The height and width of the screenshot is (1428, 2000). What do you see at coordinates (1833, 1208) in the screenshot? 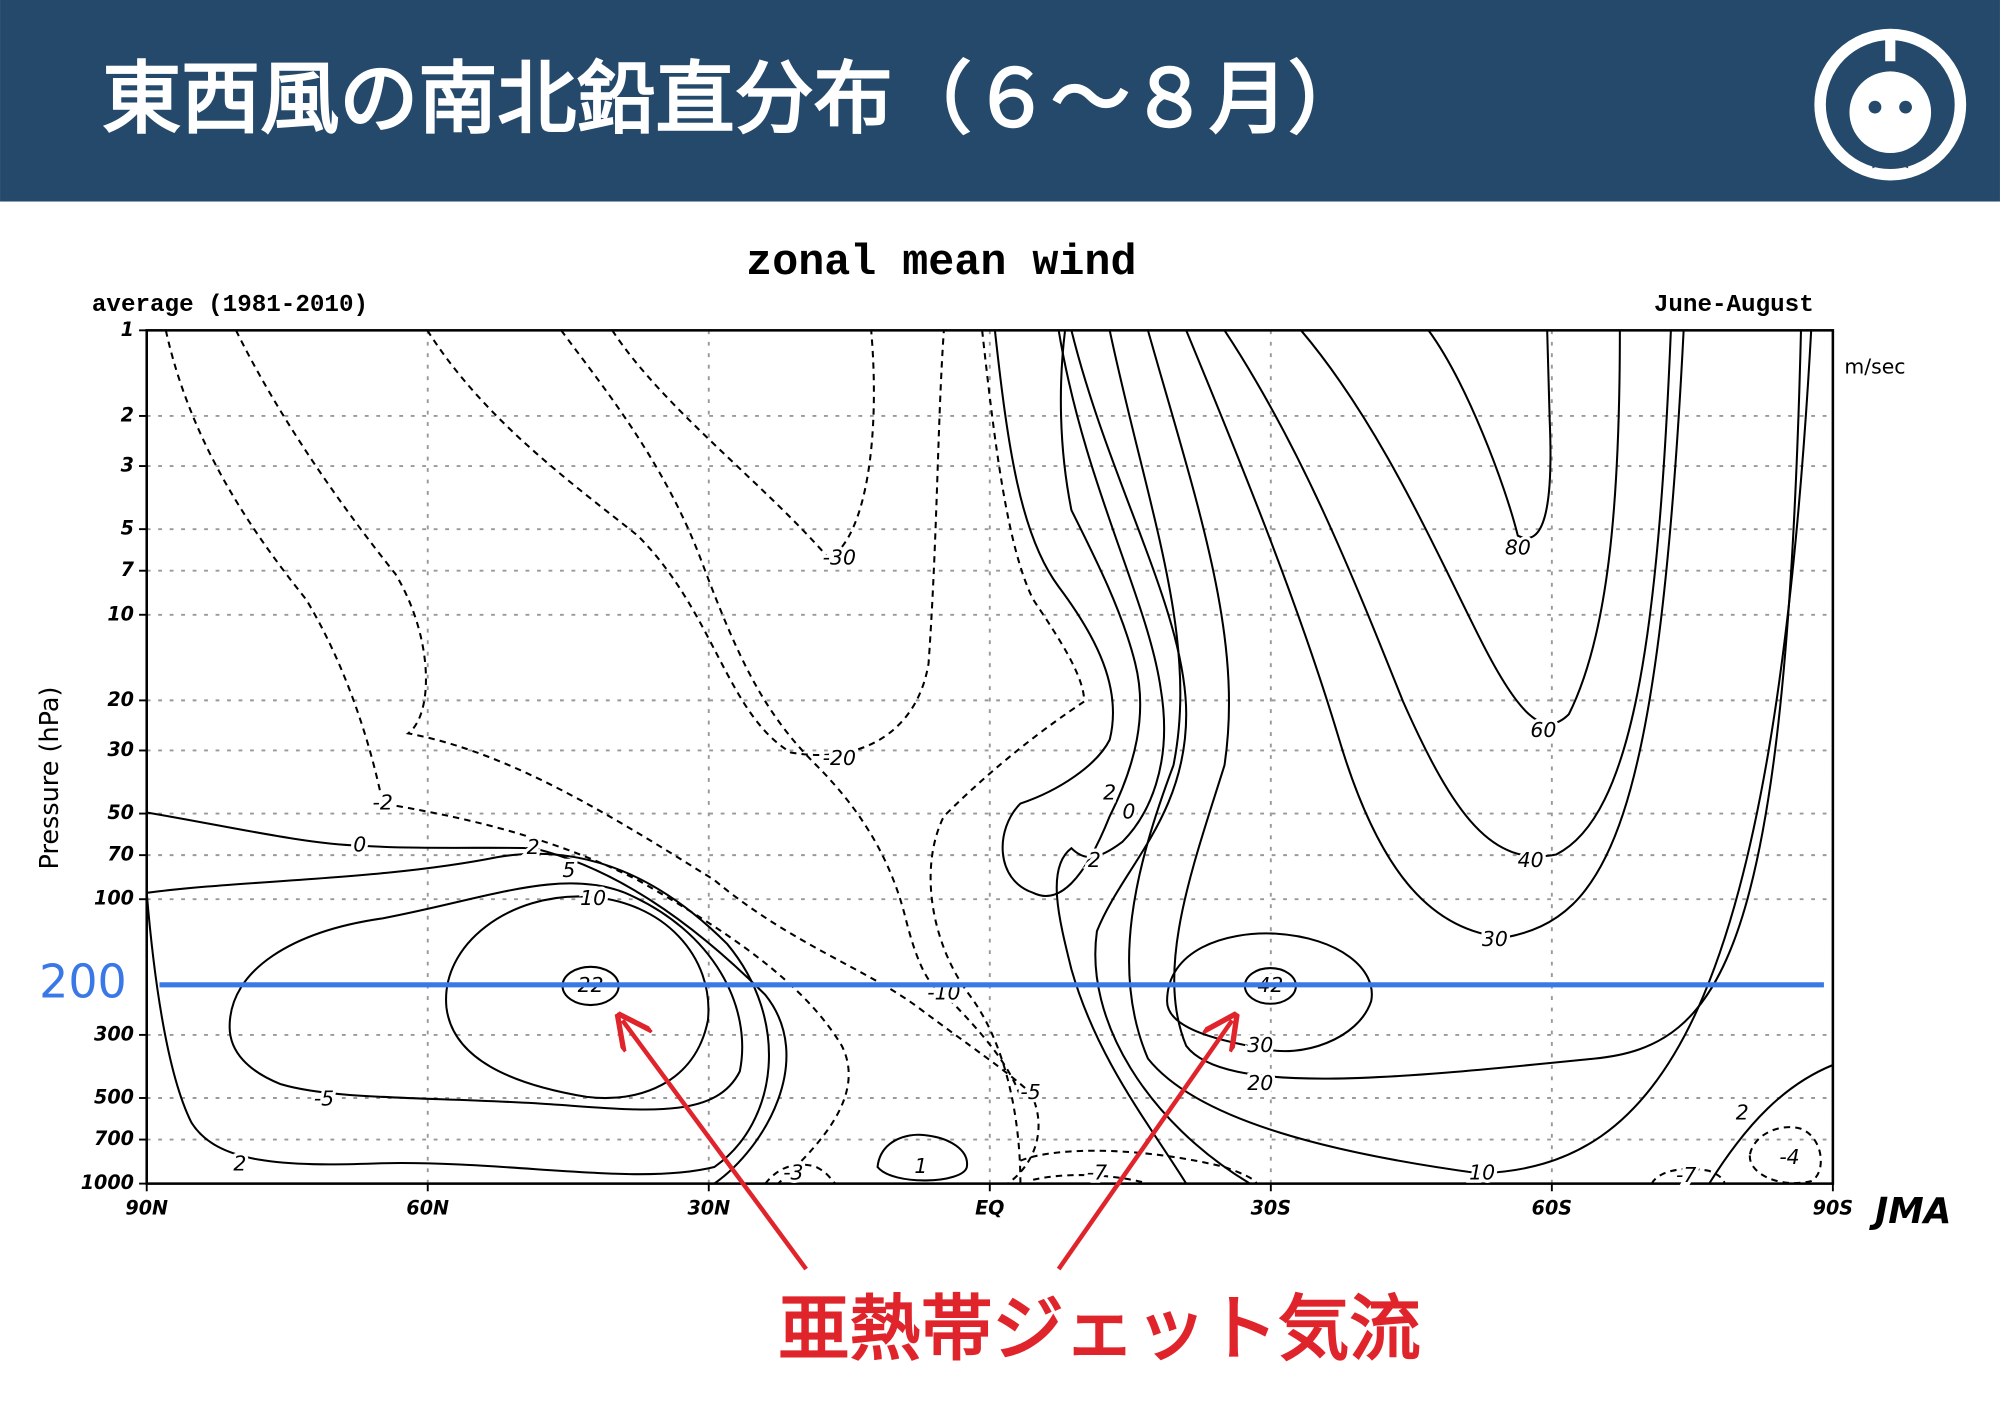
I see `x-tick-label: 90S` at bounding box center [1833, 1208].